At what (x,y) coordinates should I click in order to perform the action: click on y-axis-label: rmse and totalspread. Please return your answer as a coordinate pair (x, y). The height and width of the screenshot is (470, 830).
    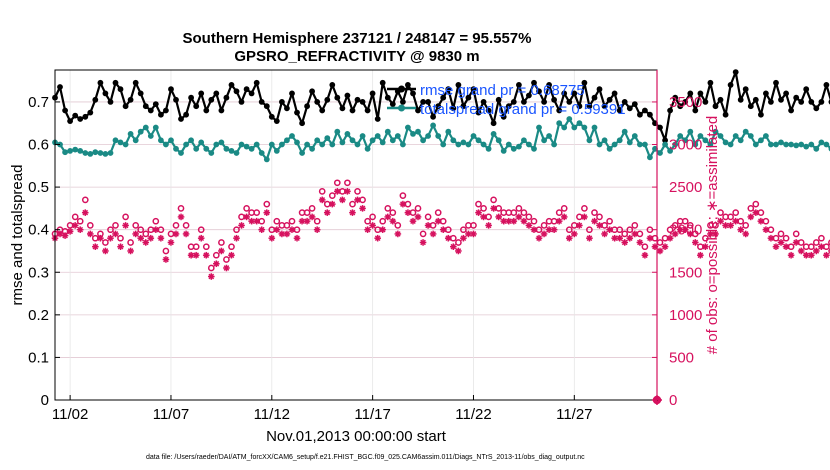
    Looking at the image, I should click on (17, 235).